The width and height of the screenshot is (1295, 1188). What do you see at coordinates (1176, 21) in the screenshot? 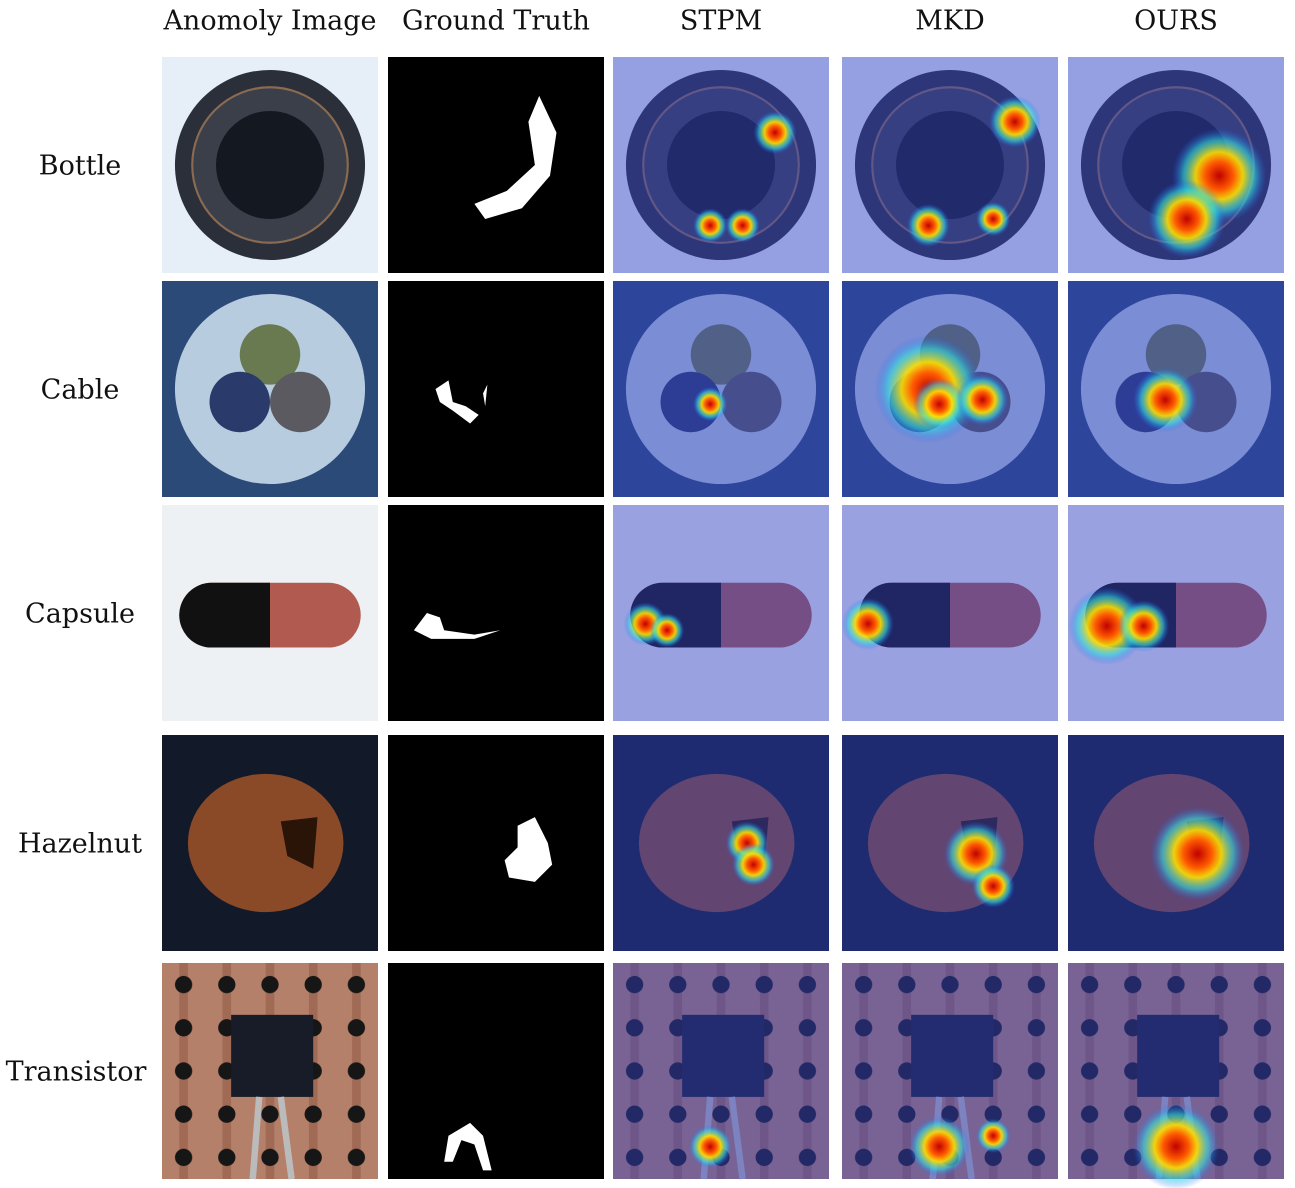
I see `column-header: OURS` at bounding box center [1176, 21].